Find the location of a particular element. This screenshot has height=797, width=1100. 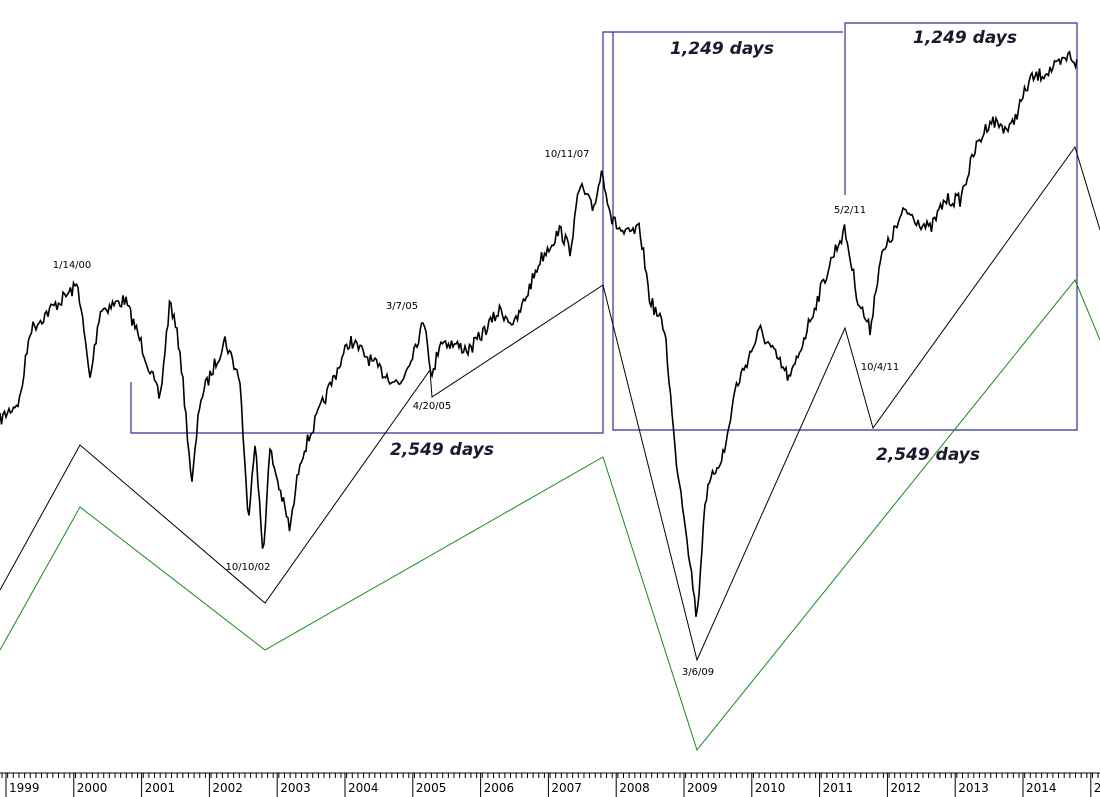

x-tick-label: 2008 is located at coordinates (634, 788).